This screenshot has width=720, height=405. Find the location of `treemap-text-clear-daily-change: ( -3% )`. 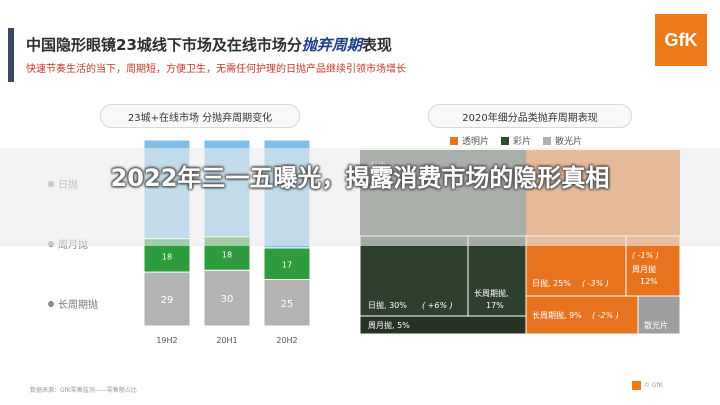

treemap-text-clear-daily-change: ( -3% ) is located at coordinates (595, 283).